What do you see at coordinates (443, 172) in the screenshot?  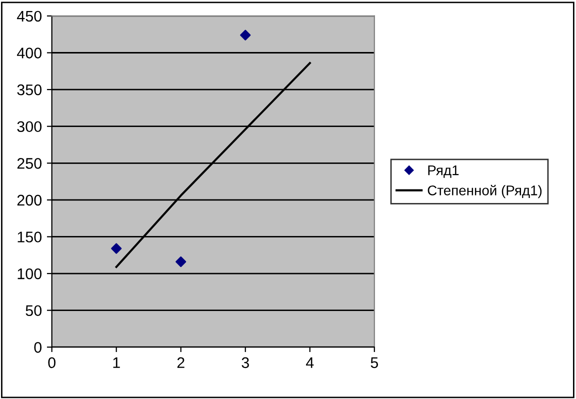 I see `legend-label: Ряд1` at bounding box center [443, 172].